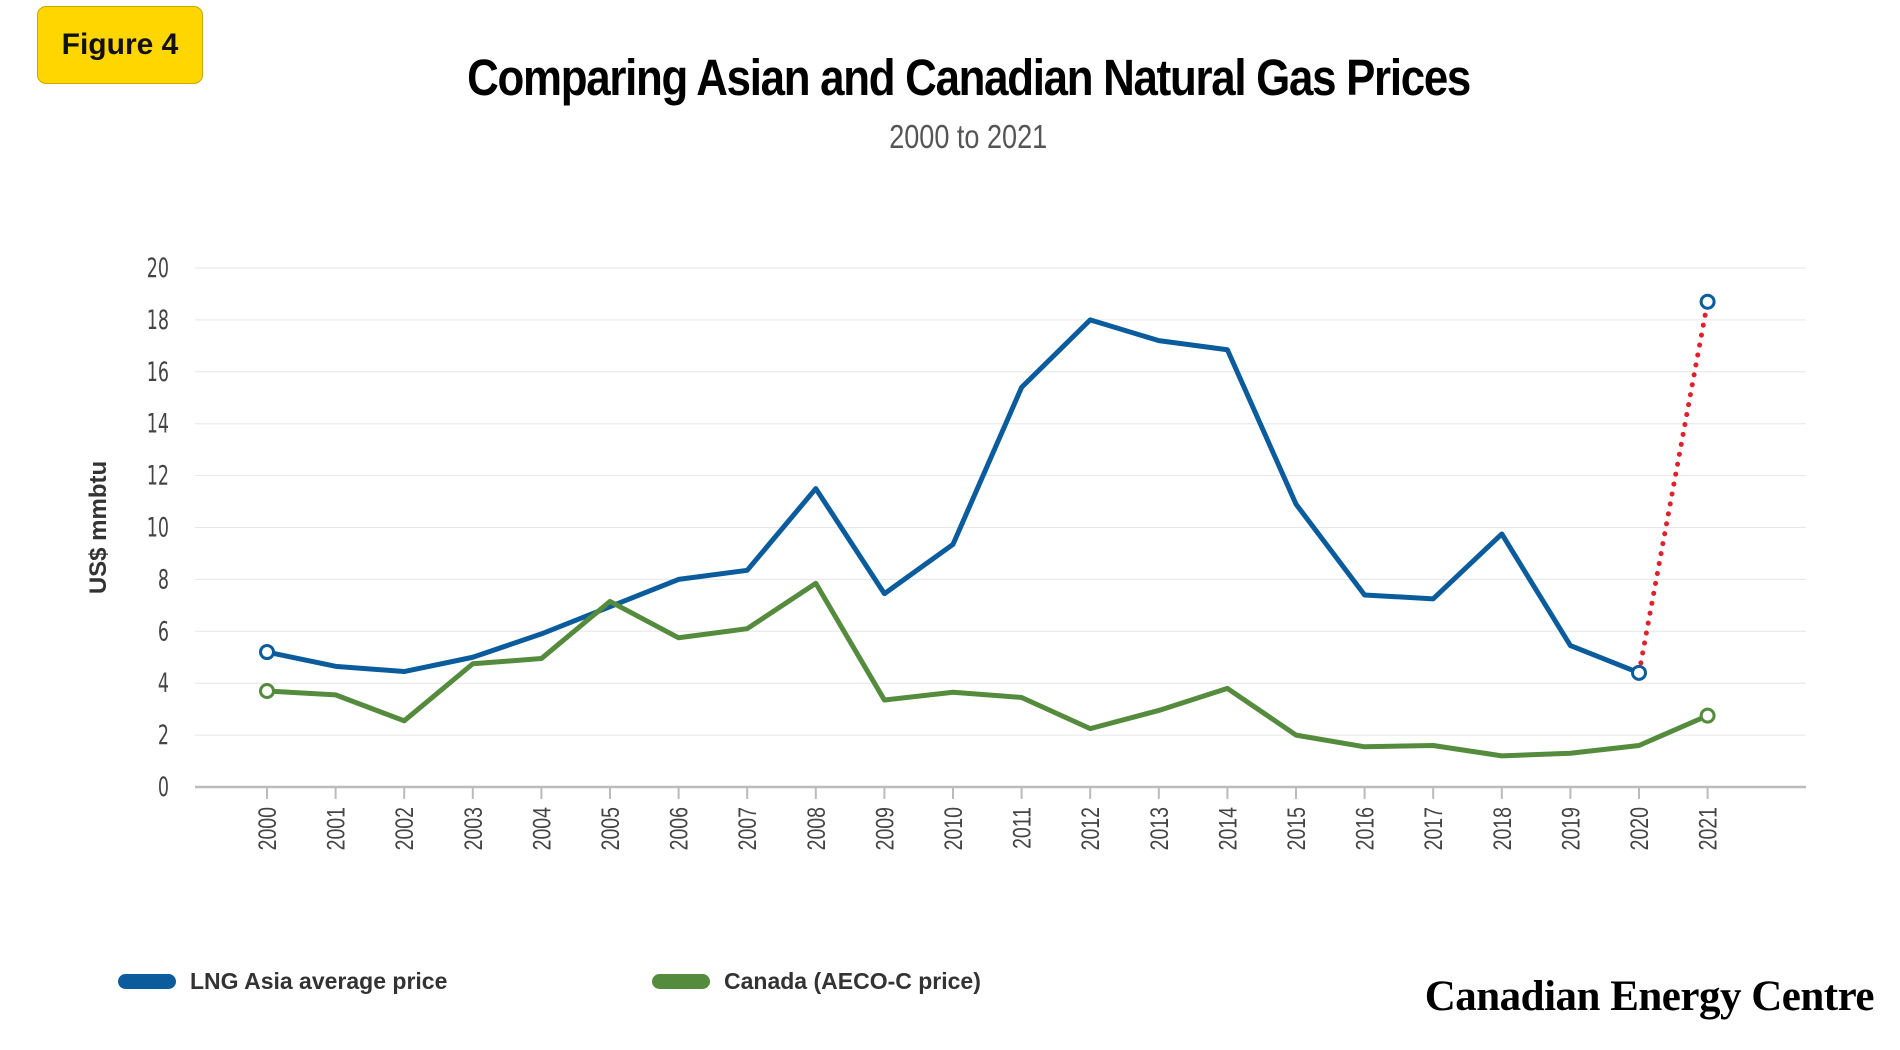 This screenshot has height=1050, width=1900. Describe the element at coordinates (163, 683) in the screenshot. I see `y-tick-label: 4` at that location.